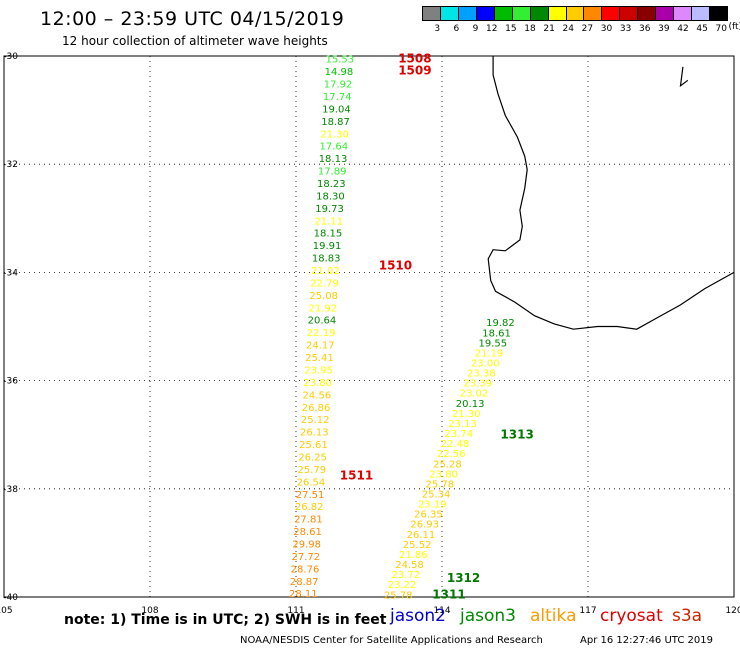 This screenshot has width=740, height=650. I want to click on lat-tick-label: -34, so click(10, 273).